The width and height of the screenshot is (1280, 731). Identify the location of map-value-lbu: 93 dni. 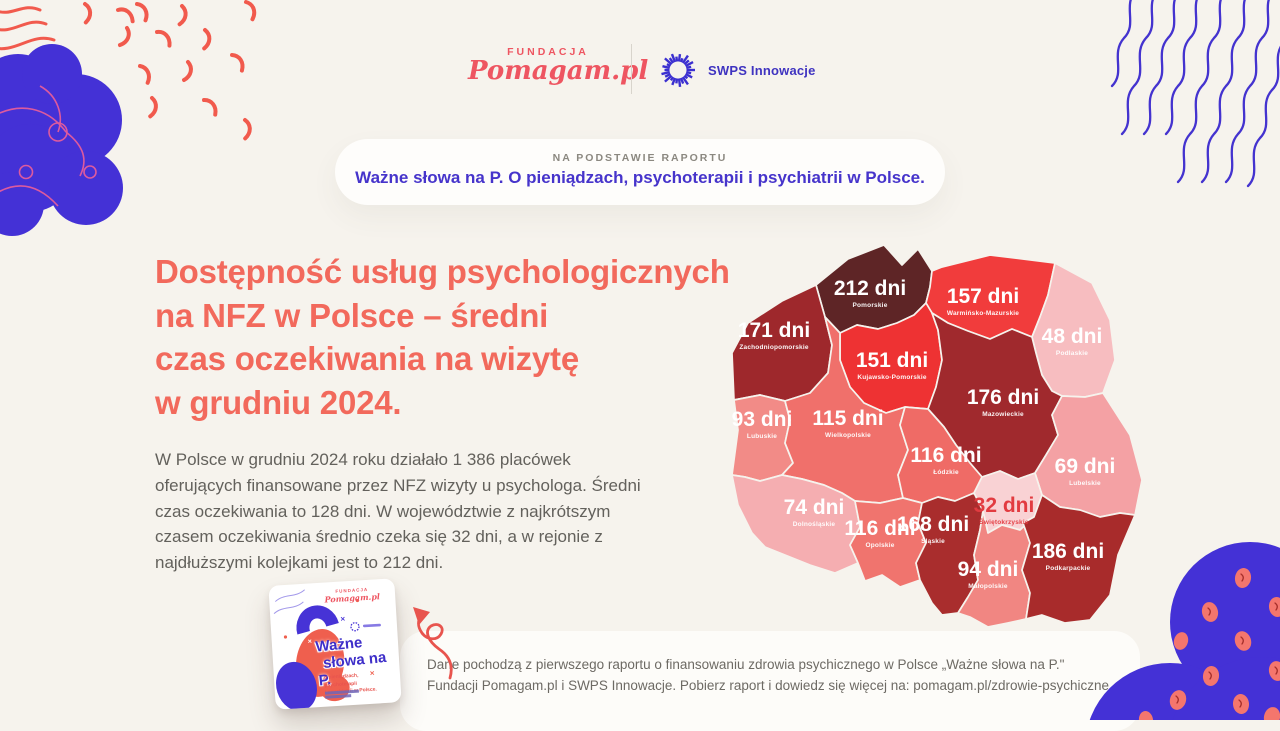
(762, 419).